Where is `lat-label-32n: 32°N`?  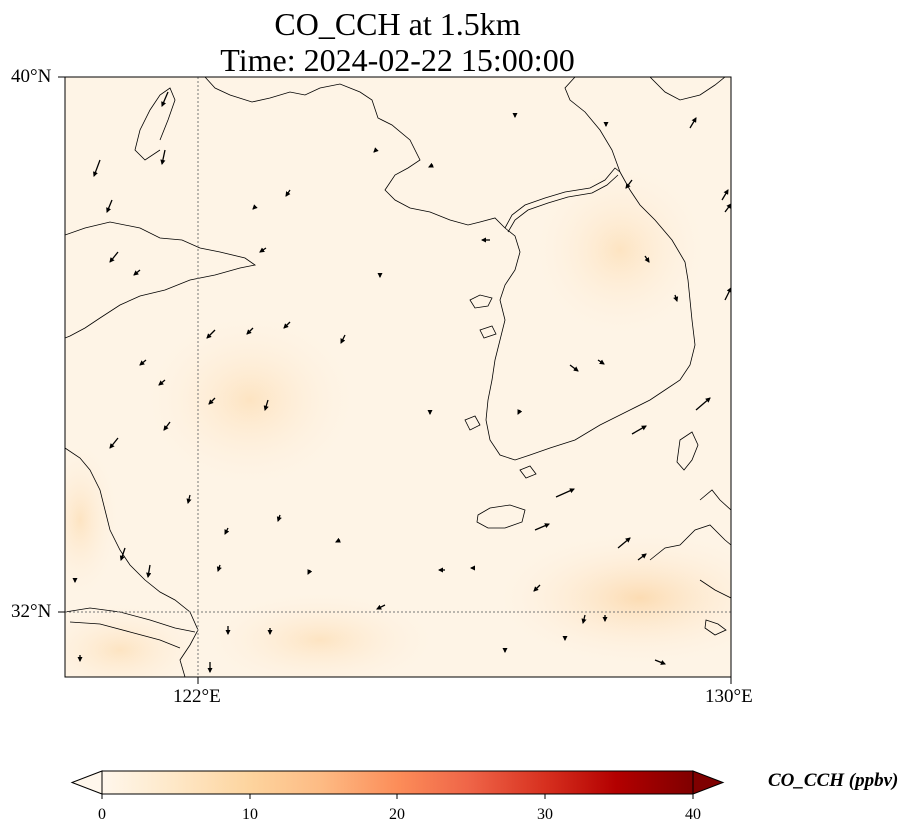
lat-label-32n: 32°N is located at coordinates (31, 611).